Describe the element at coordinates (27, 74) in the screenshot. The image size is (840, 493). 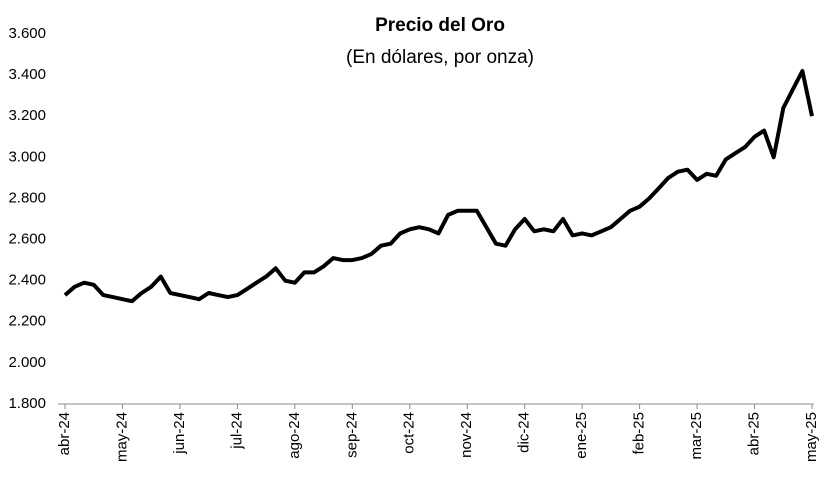
I see `y-tick-label: 3.400` at that location.